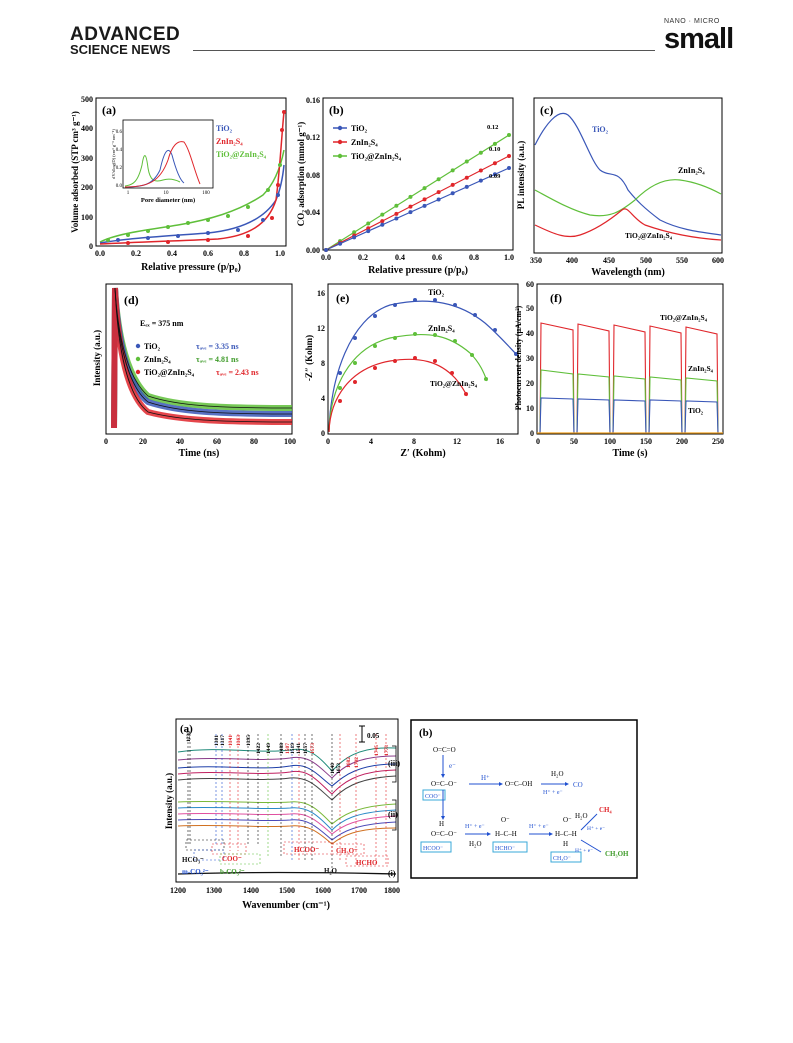 The height and width of the screenshot is (1043, 793). What do you see at coordinates (162, 323) in the screenshot?
I see `excitation-label: Eₑₓ = 375 nm` at bounding box center [162, 323].